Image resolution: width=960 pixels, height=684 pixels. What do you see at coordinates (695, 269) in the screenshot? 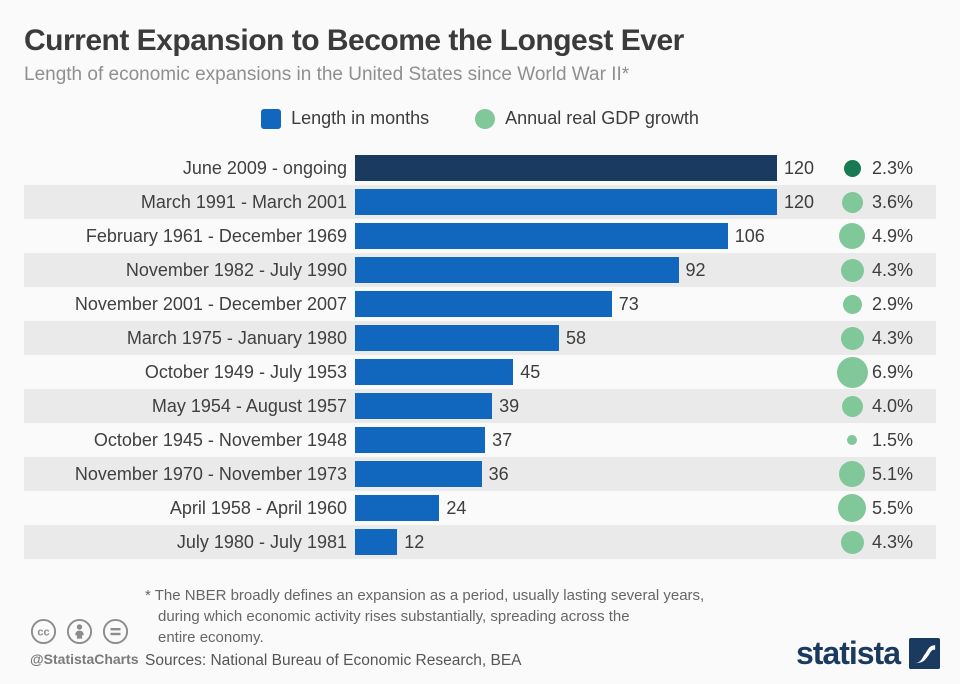
I see `length-value: 92` at bounding box center [695, 269].